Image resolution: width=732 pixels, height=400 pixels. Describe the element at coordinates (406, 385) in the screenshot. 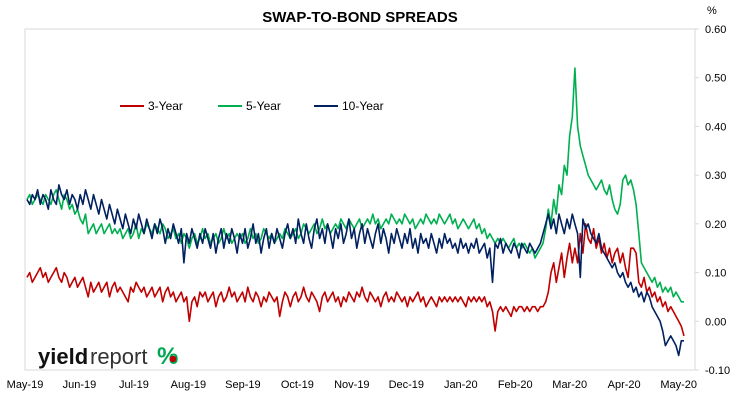

I see `x-tick-label: Dec-19` at that location.